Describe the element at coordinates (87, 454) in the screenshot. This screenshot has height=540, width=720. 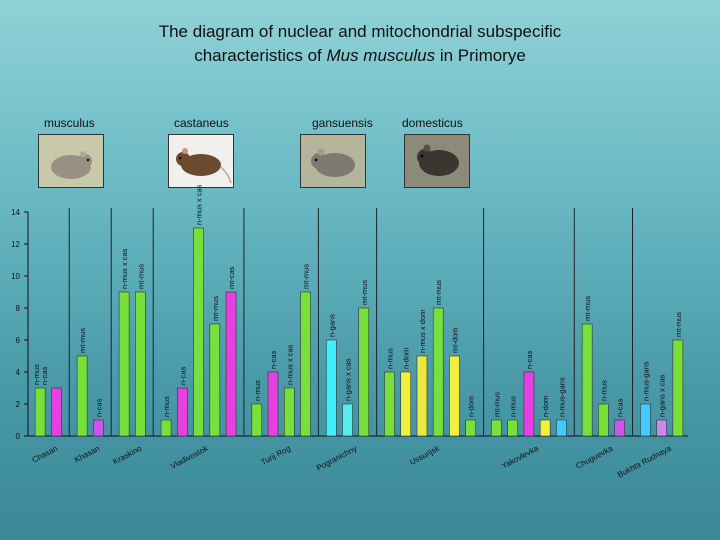
I see `x-category-label: Khasan` at that location.